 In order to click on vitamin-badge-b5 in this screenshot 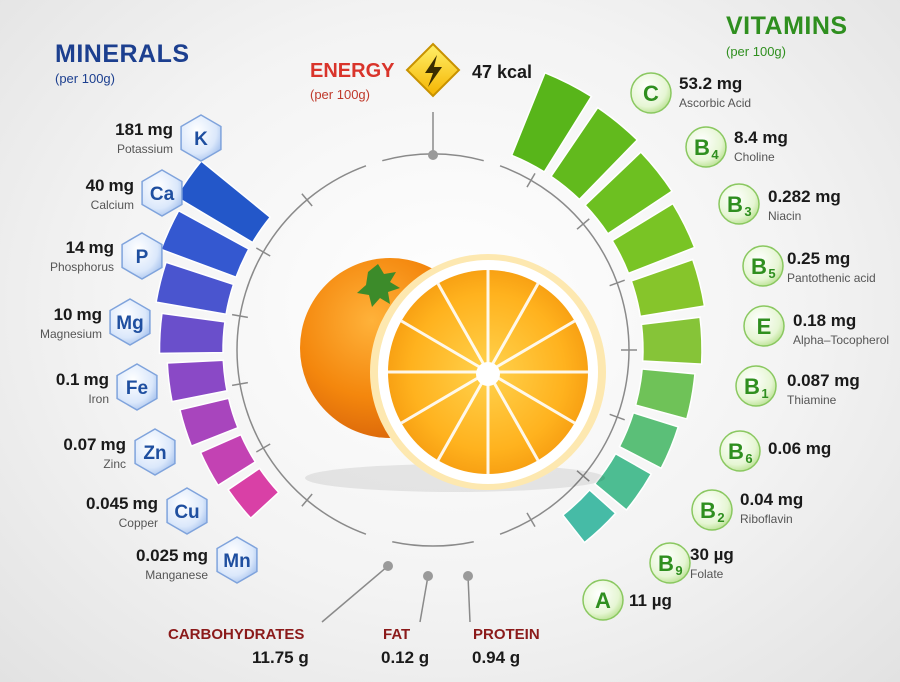, I will do `click(763, 266)`.